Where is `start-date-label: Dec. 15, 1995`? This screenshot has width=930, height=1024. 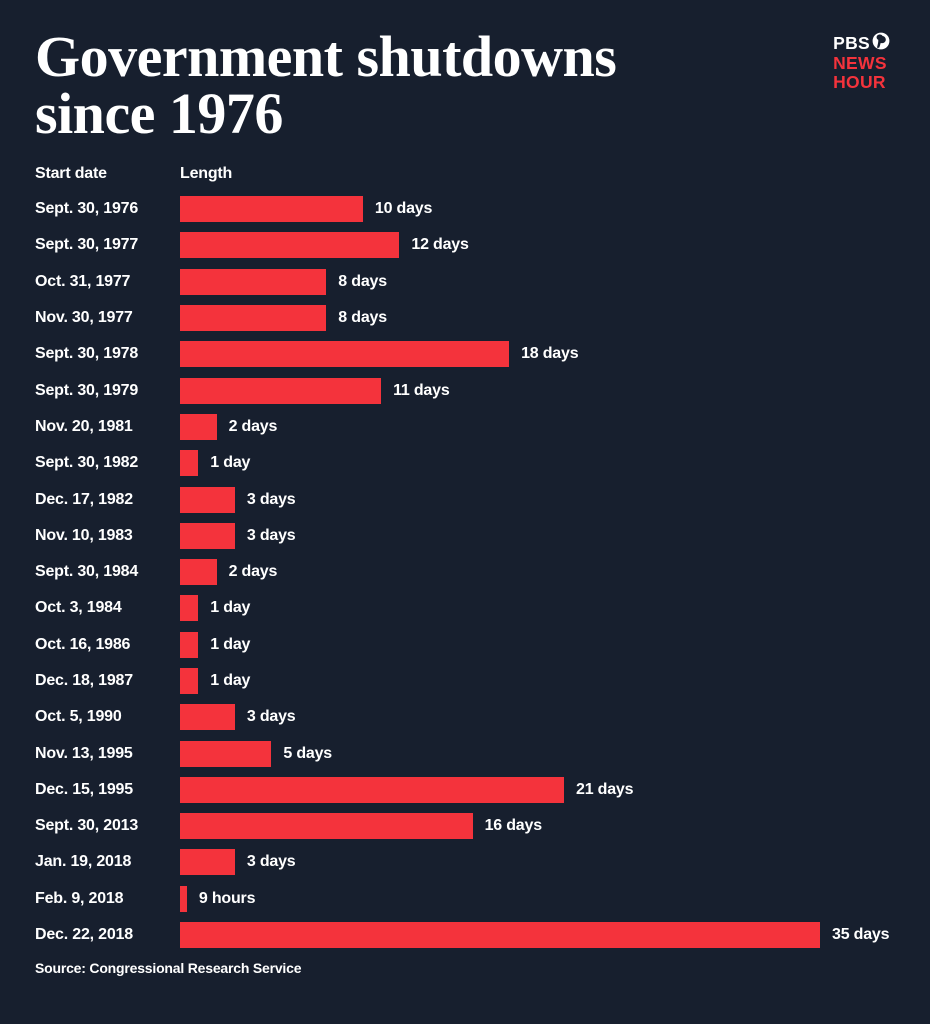 start-date-label: Dec. 15, 1995 is located at coordinates (84, 789).